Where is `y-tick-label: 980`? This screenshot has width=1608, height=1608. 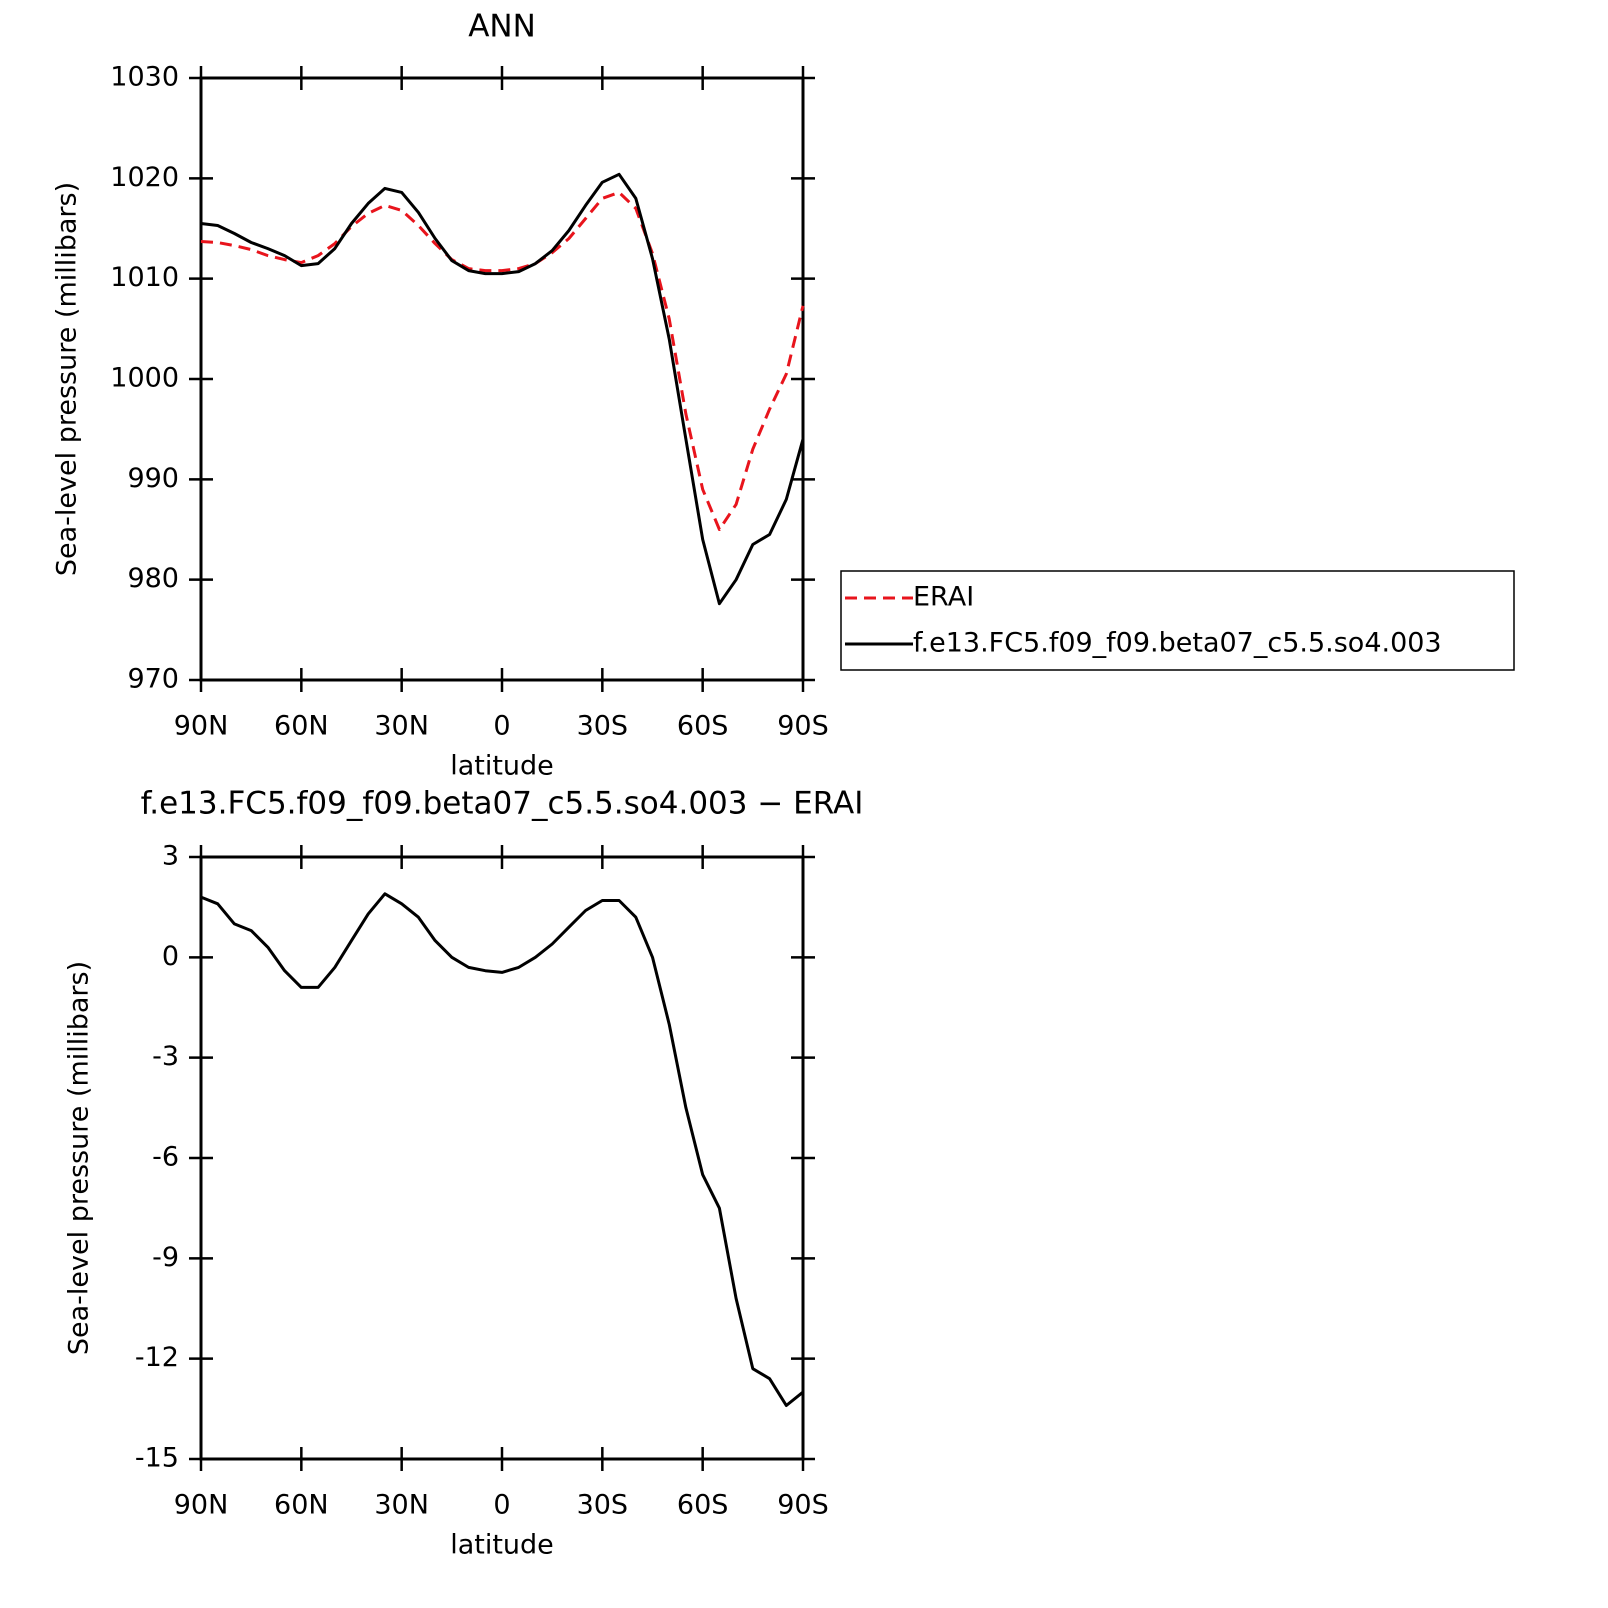
y-tick-label: 980 is located at coordinates (153, 578).